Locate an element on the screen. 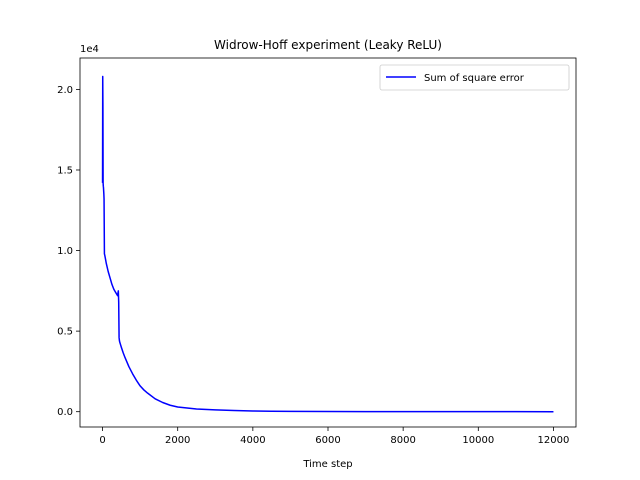  y-tick-label: 1.0 is located at coordinates (65, 251).